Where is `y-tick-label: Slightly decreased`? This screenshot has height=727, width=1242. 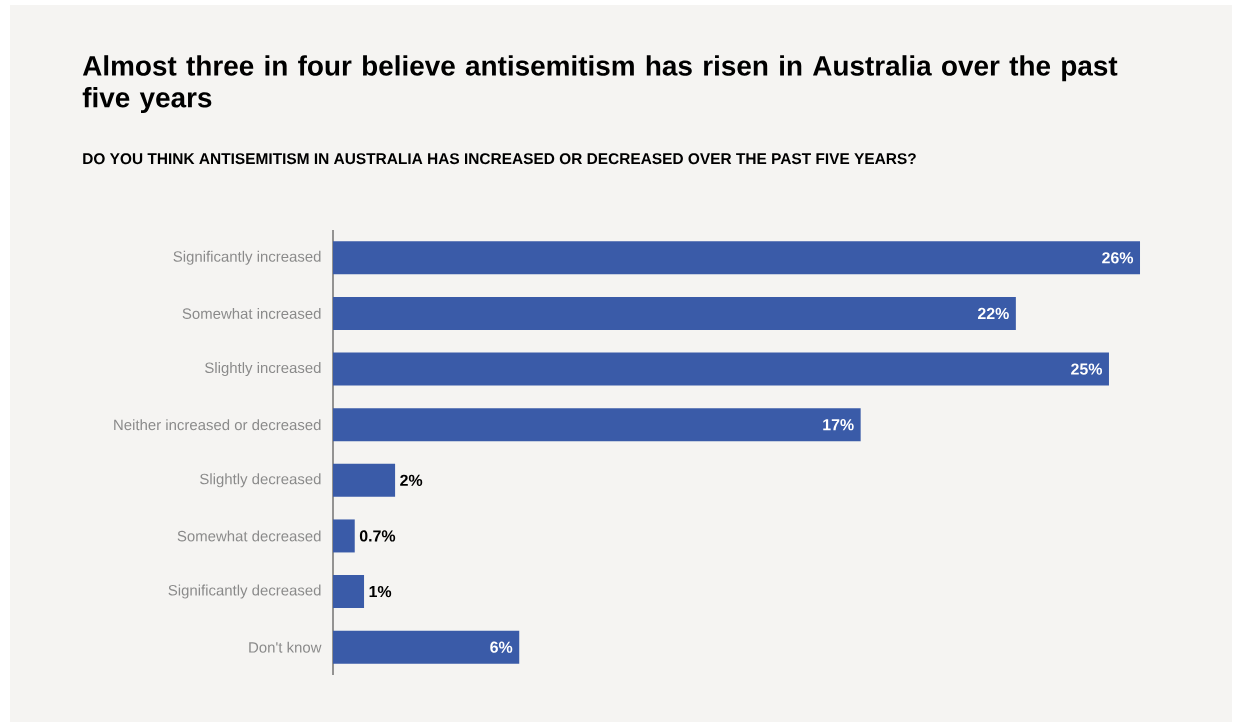 y-tick-label: Slightly decreased is located at coordinates (260, 480).